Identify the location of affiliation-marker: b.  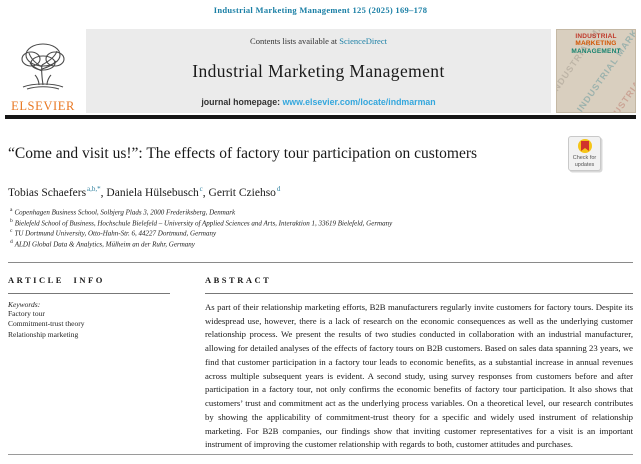
(11, 220).